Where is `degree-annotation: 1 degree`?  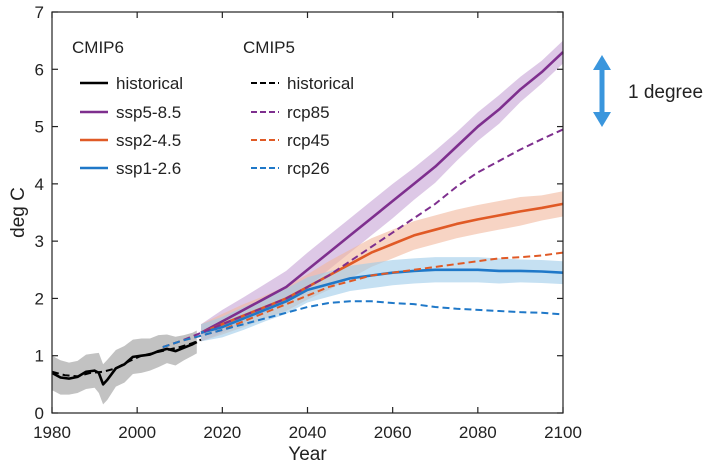
degree-annotation: 1 degree is located at coordinates (648, 91).